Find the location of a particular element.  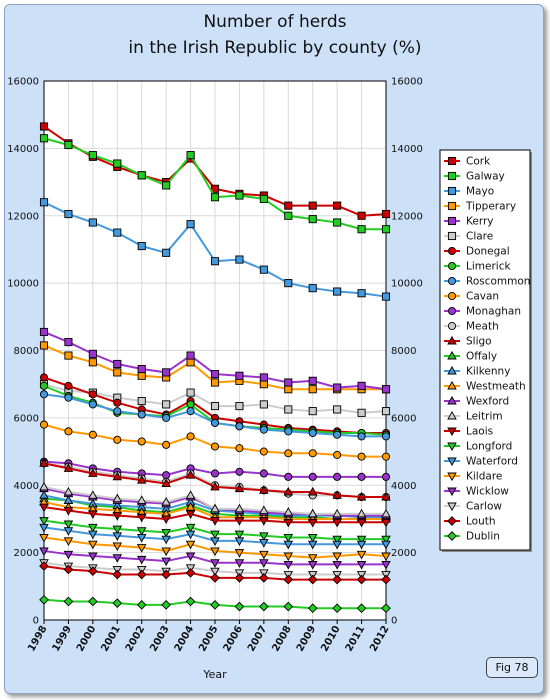

legend-item-westmeath: Westmeath is located at coordinates (485, 387).